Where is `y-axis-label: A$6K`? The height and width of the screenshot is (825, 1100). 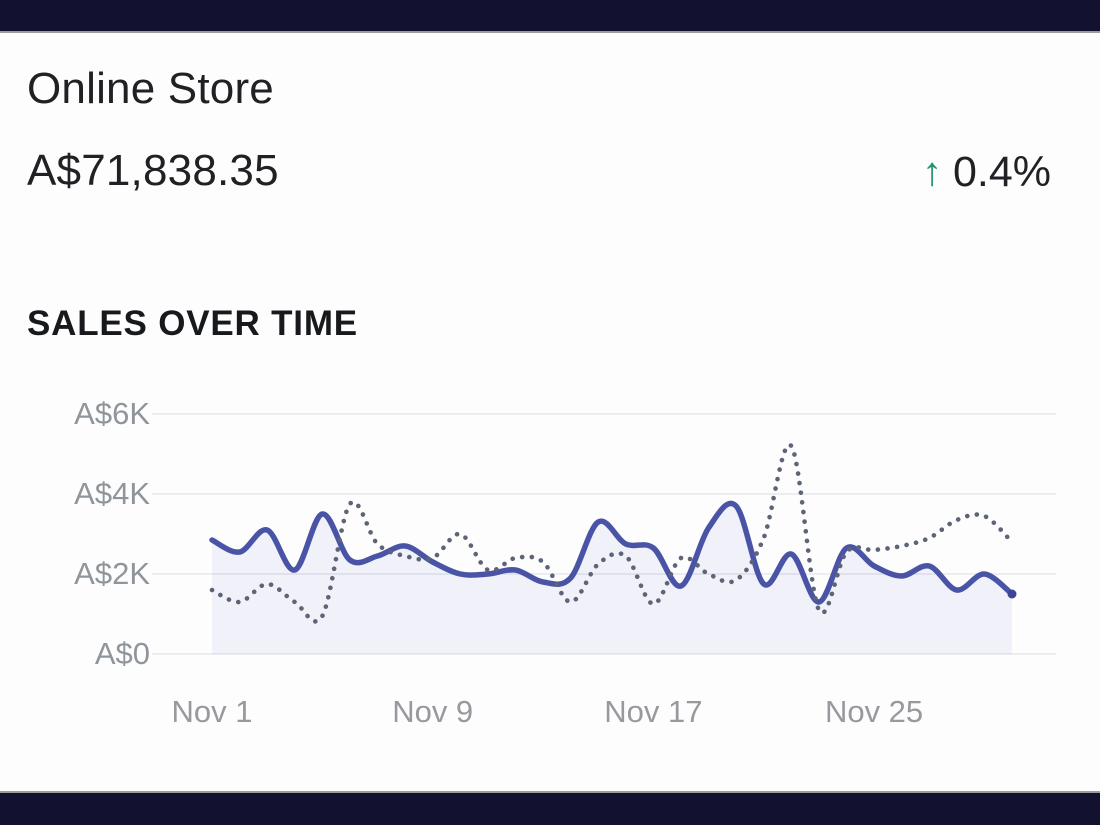
y-axis-label: A$6K is located at coordinates (76, 414).